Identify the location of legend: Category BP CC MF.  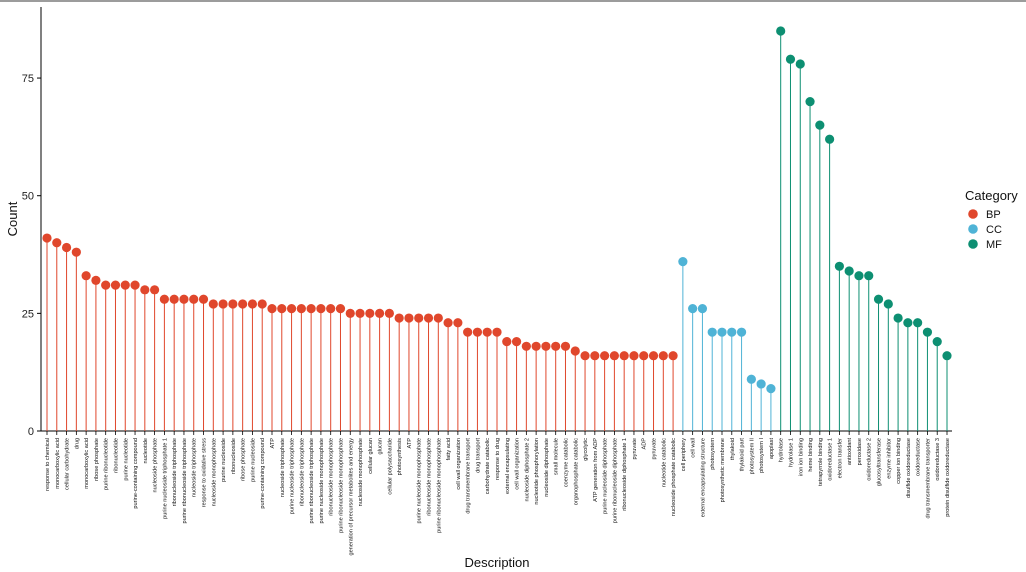
(991, 219).